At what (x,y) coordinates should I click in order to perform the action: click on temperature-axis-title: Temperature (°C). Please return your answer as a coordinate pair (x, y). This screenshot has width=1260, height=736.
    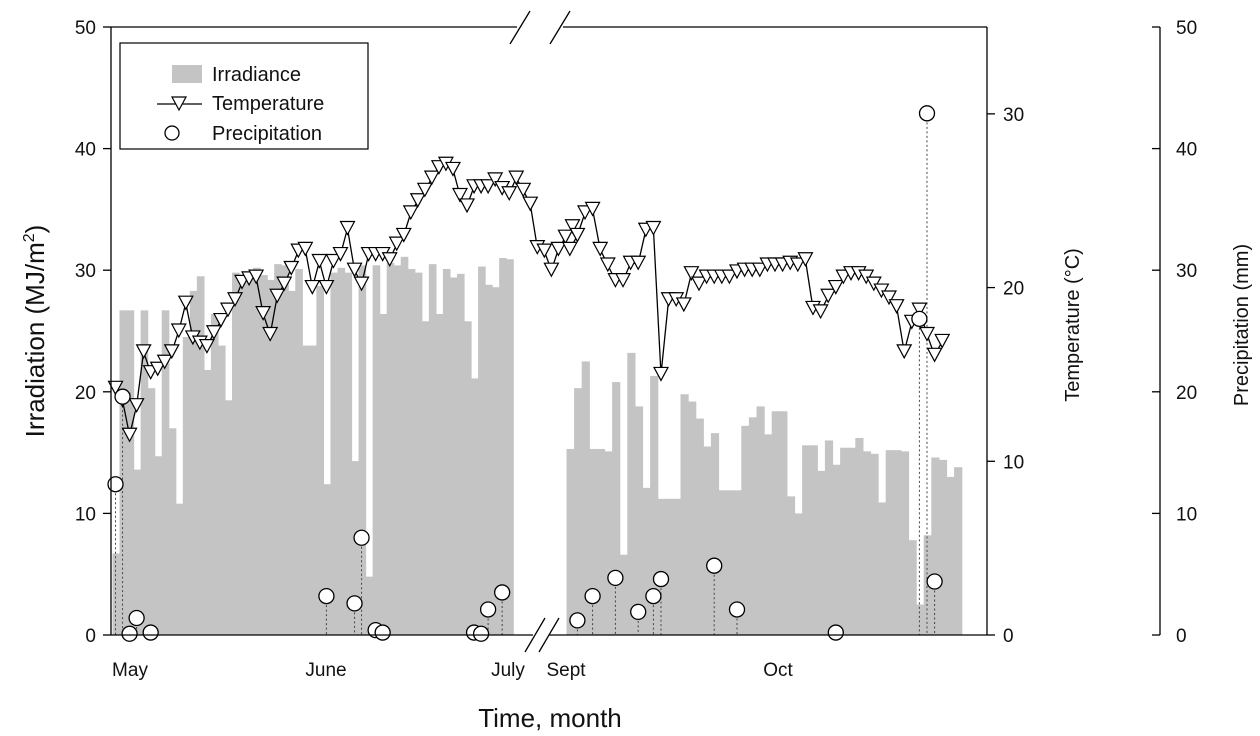
    Looking at the image, I should click on (1073, 325).